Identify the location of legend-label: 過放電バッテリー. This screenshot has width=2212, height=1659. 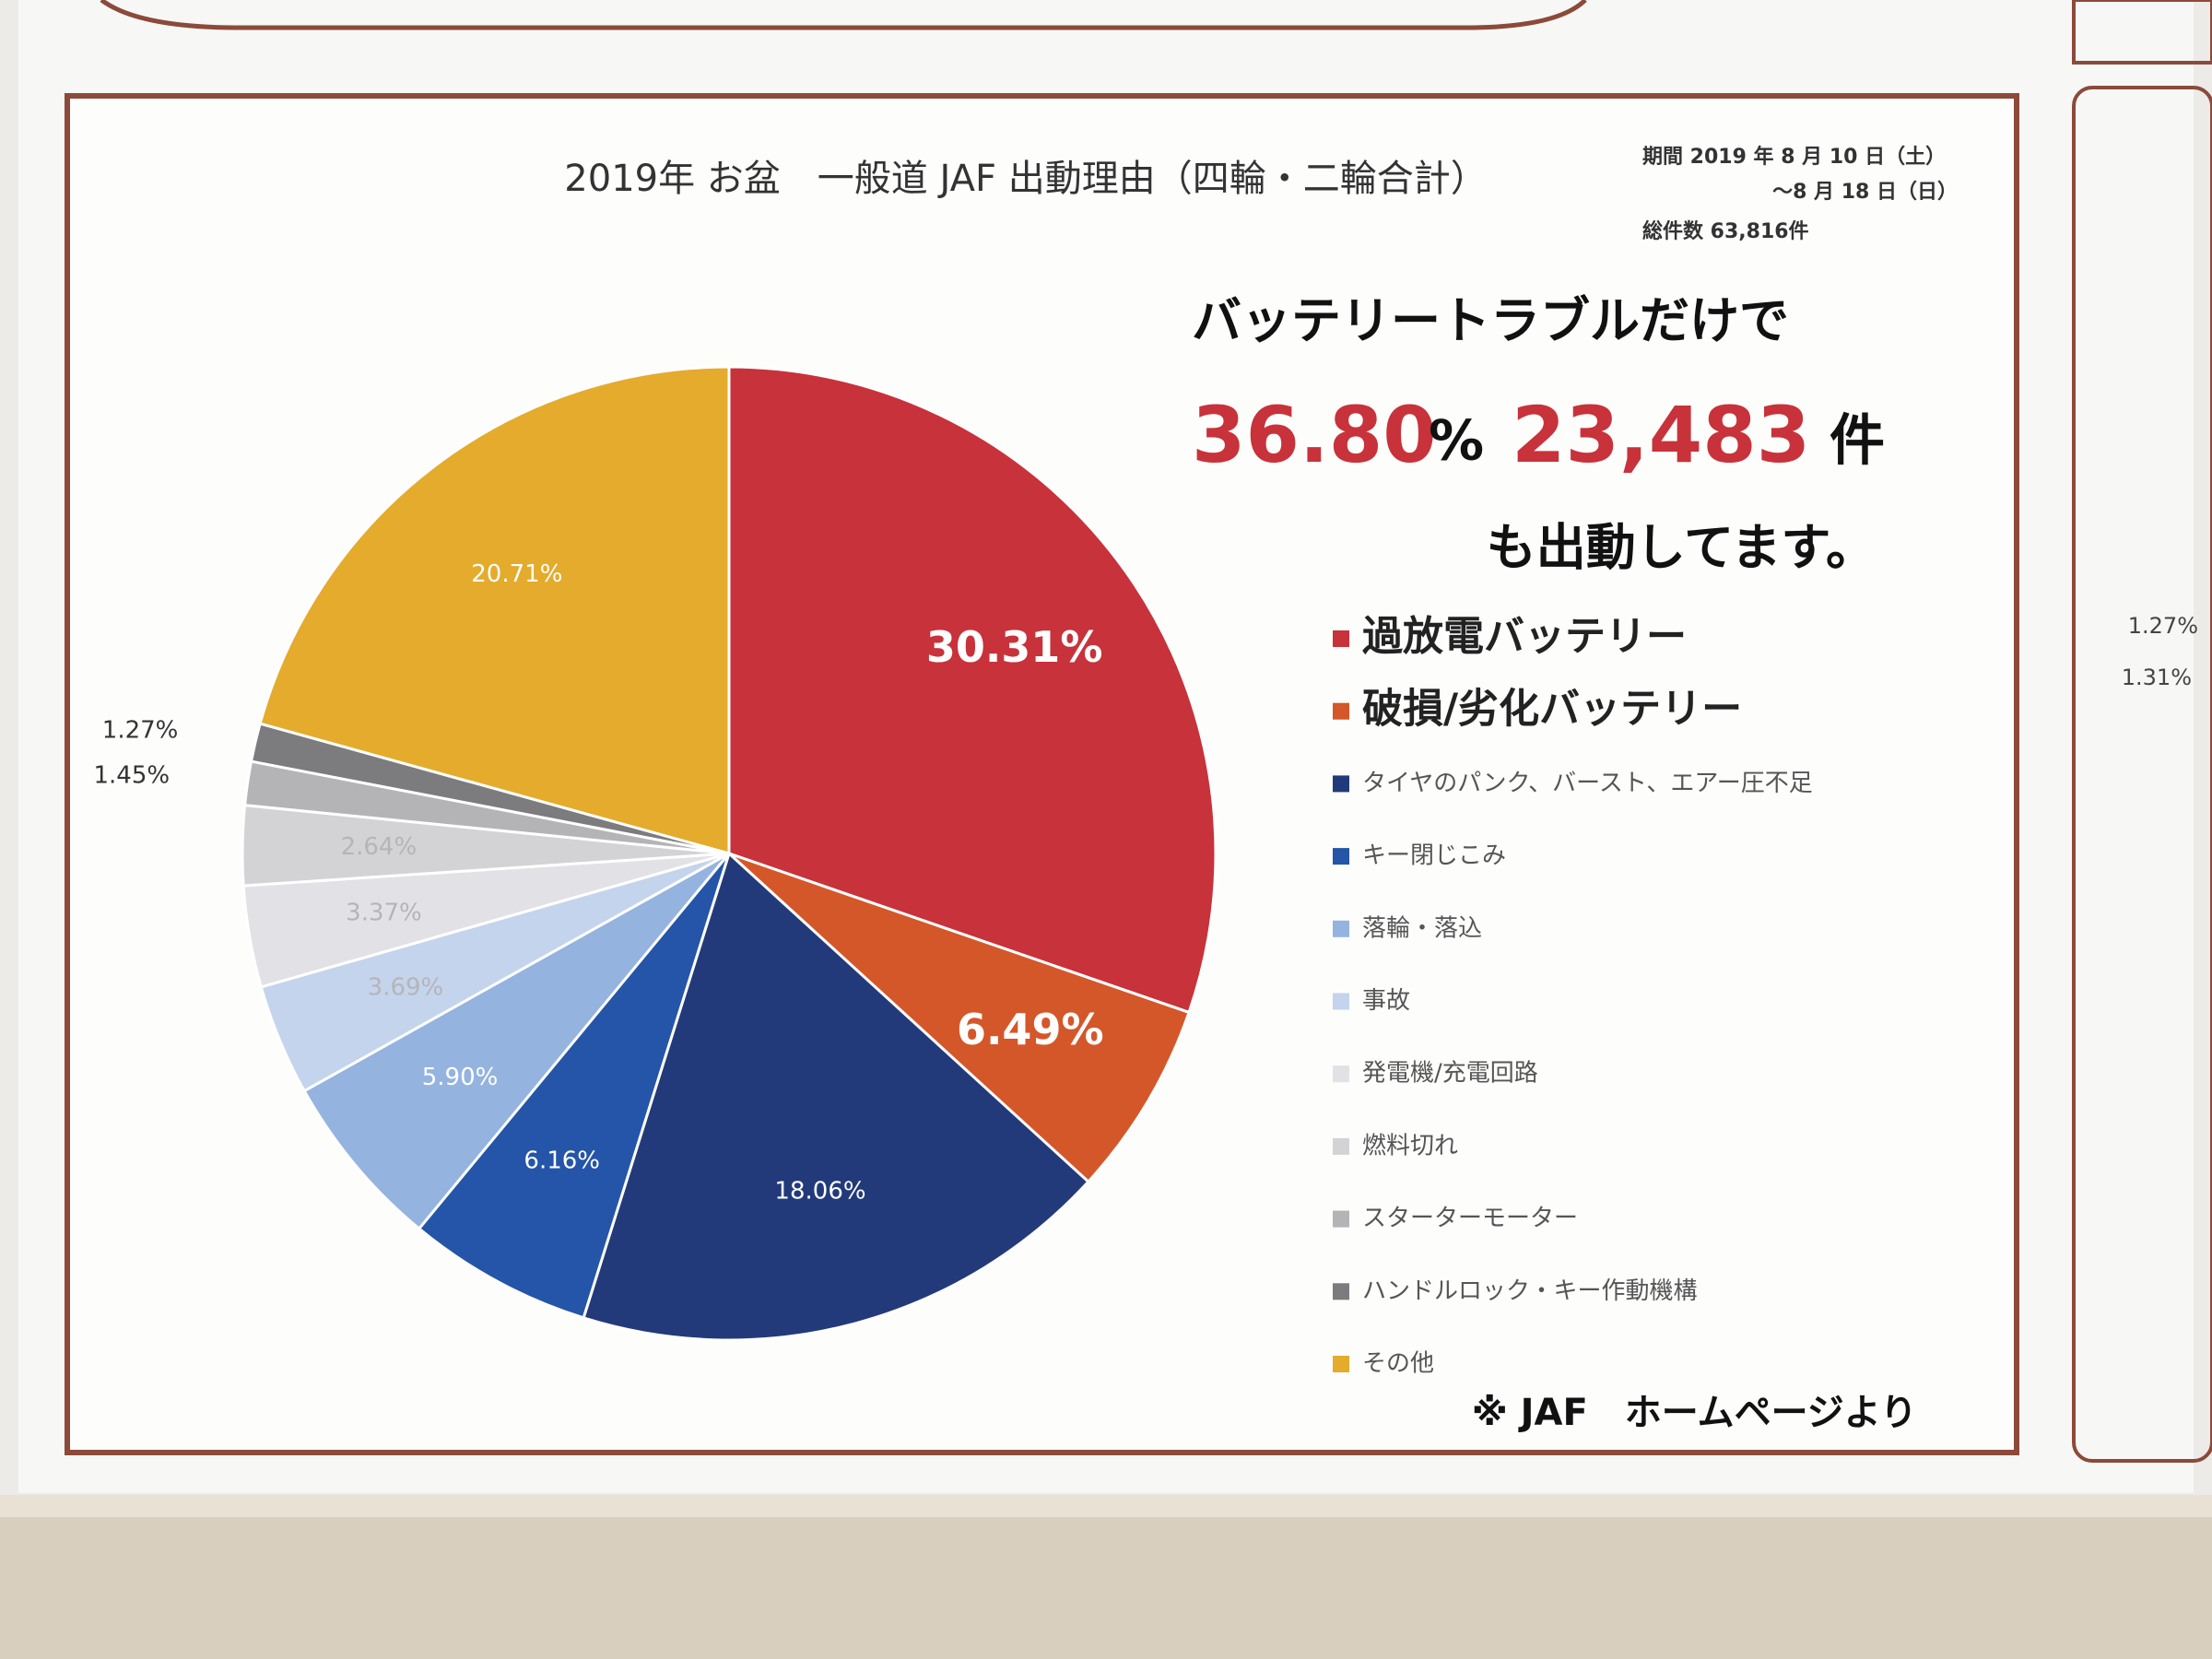
(1524, 636).